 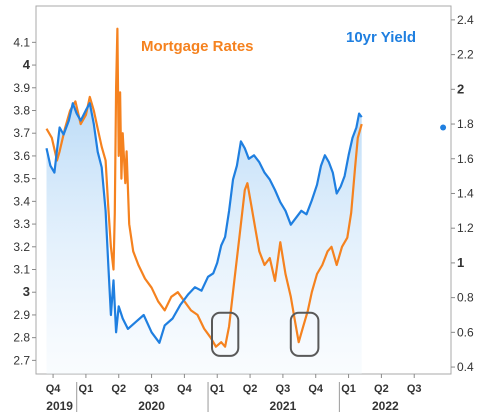 What do you see at coordinates (21, 179) in the screenshot?
I see `left-axis-tick-label: 3.5` at bounding box center [21, 179].